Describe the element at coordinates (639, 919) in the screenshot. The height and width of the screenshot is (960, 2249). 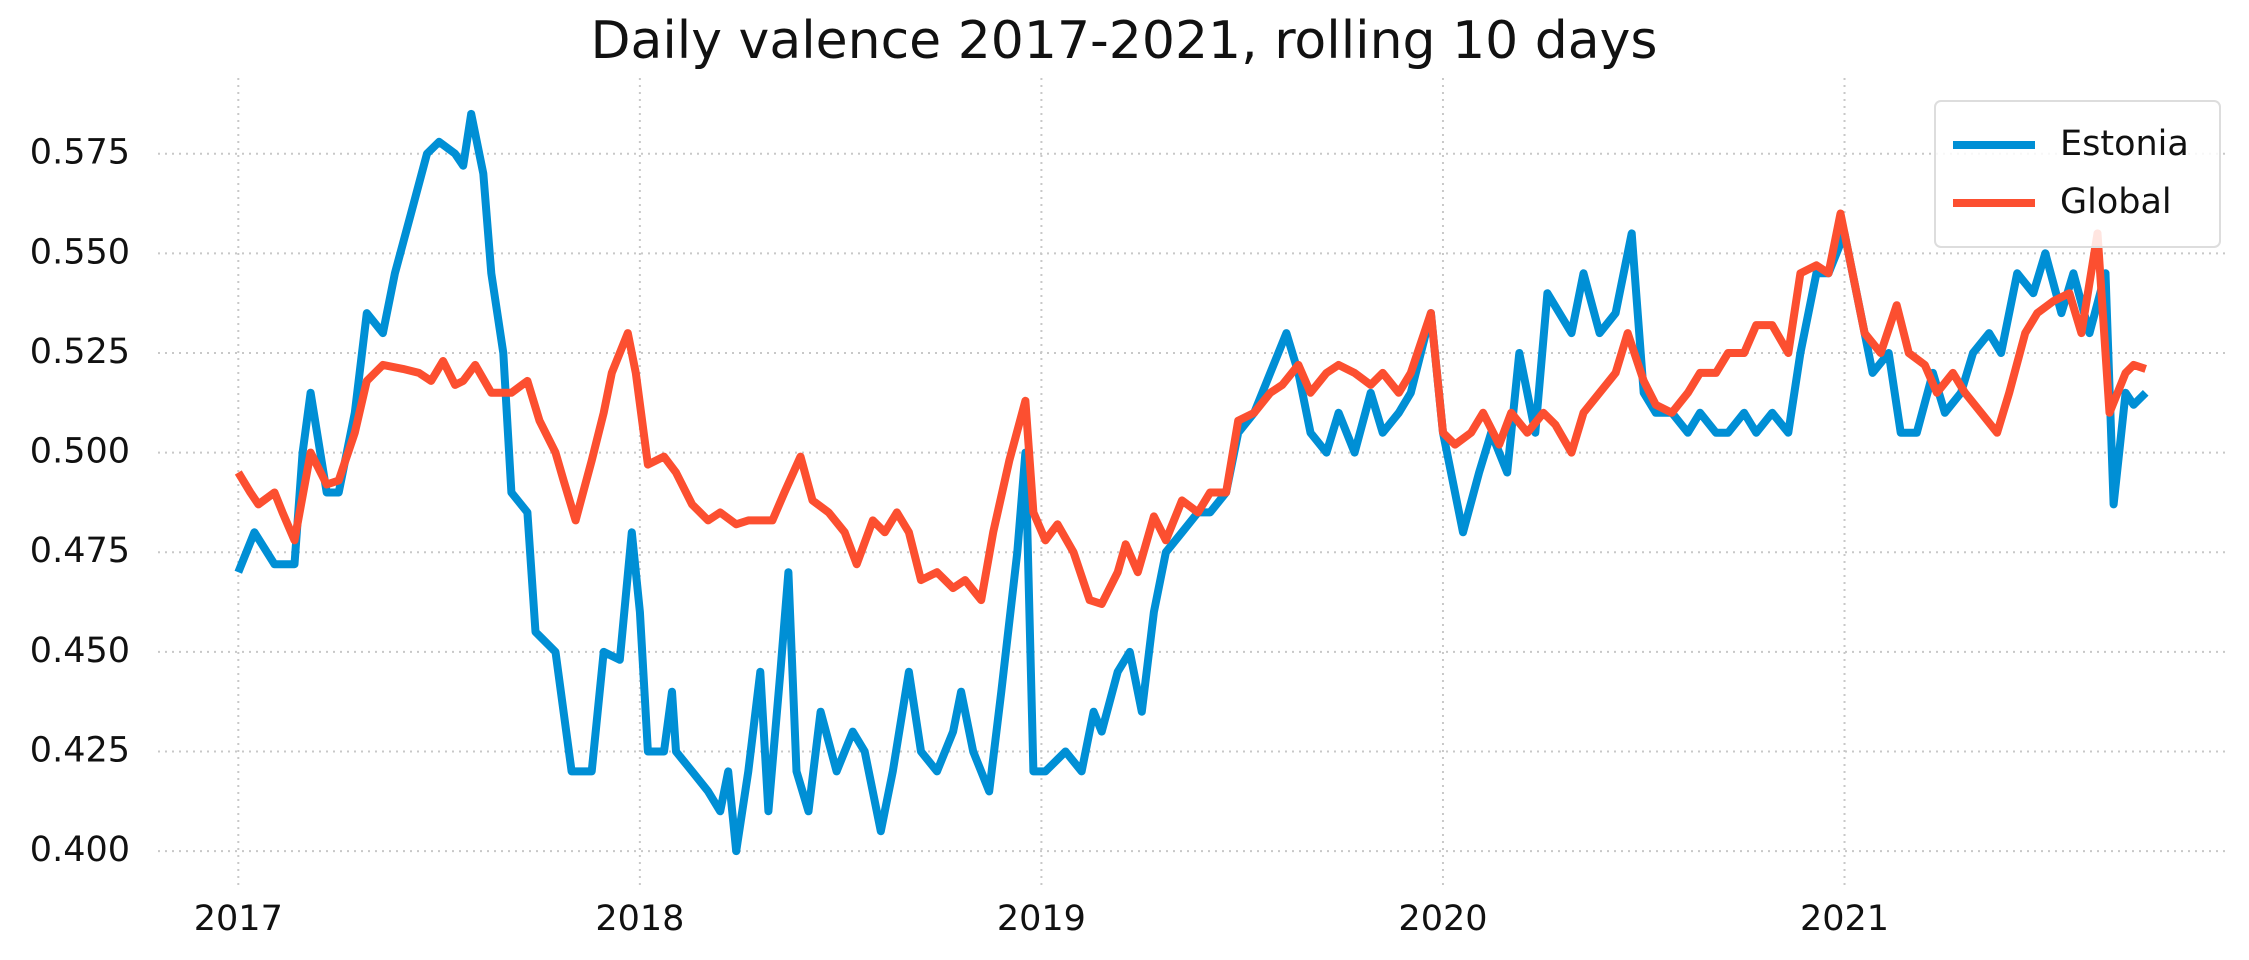
I see `x-tick-label: 2018` at that location.